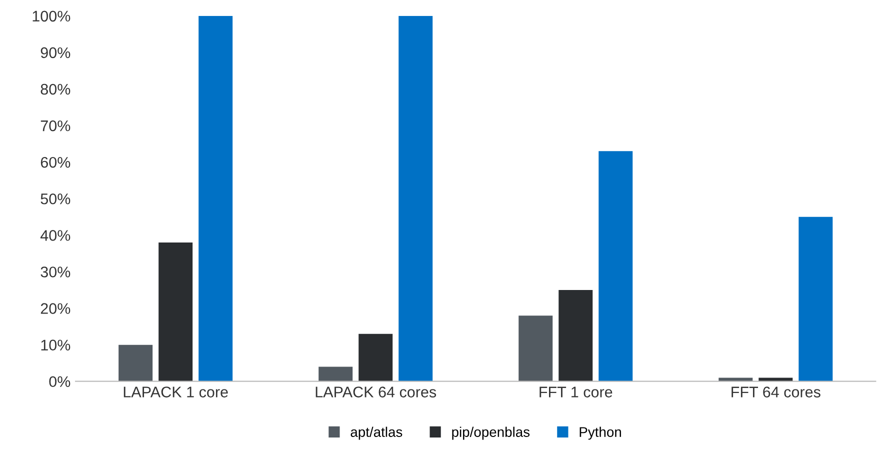 Image resolution: width=889 pixels, height=454 pixels. I want to click on legend-label: Python, so click(600, 433).